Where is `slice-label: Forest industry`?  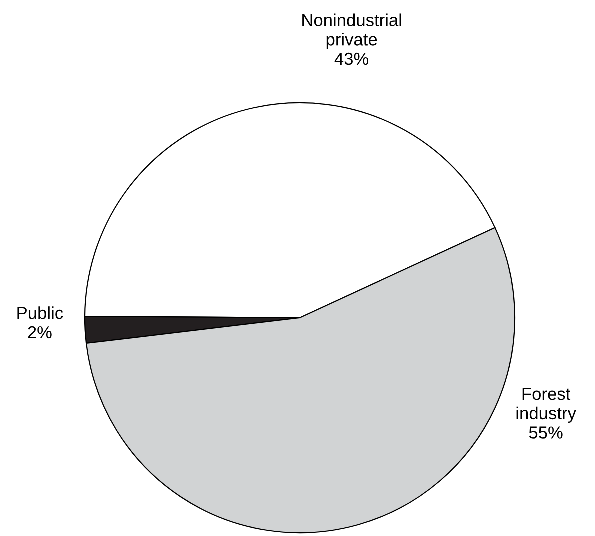 slice-label: Forest industry is located at coordinates (546, 406).